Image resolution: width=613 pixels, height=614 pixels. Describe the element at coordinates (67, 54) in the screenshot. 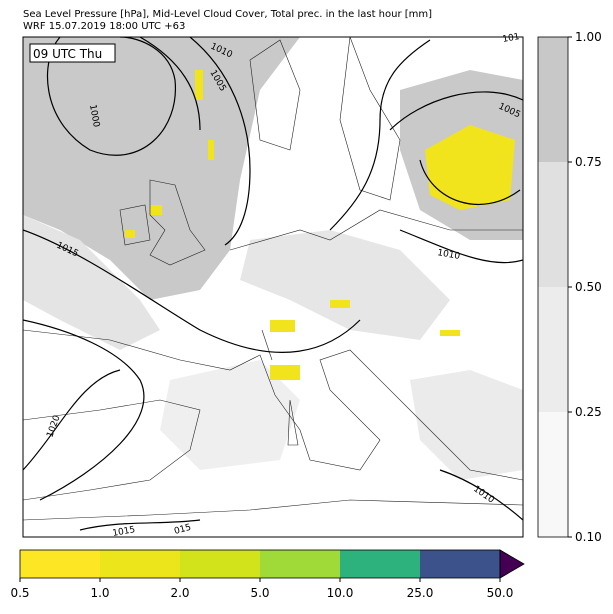

I see `time-label: 09 UTC Thu` at that location.